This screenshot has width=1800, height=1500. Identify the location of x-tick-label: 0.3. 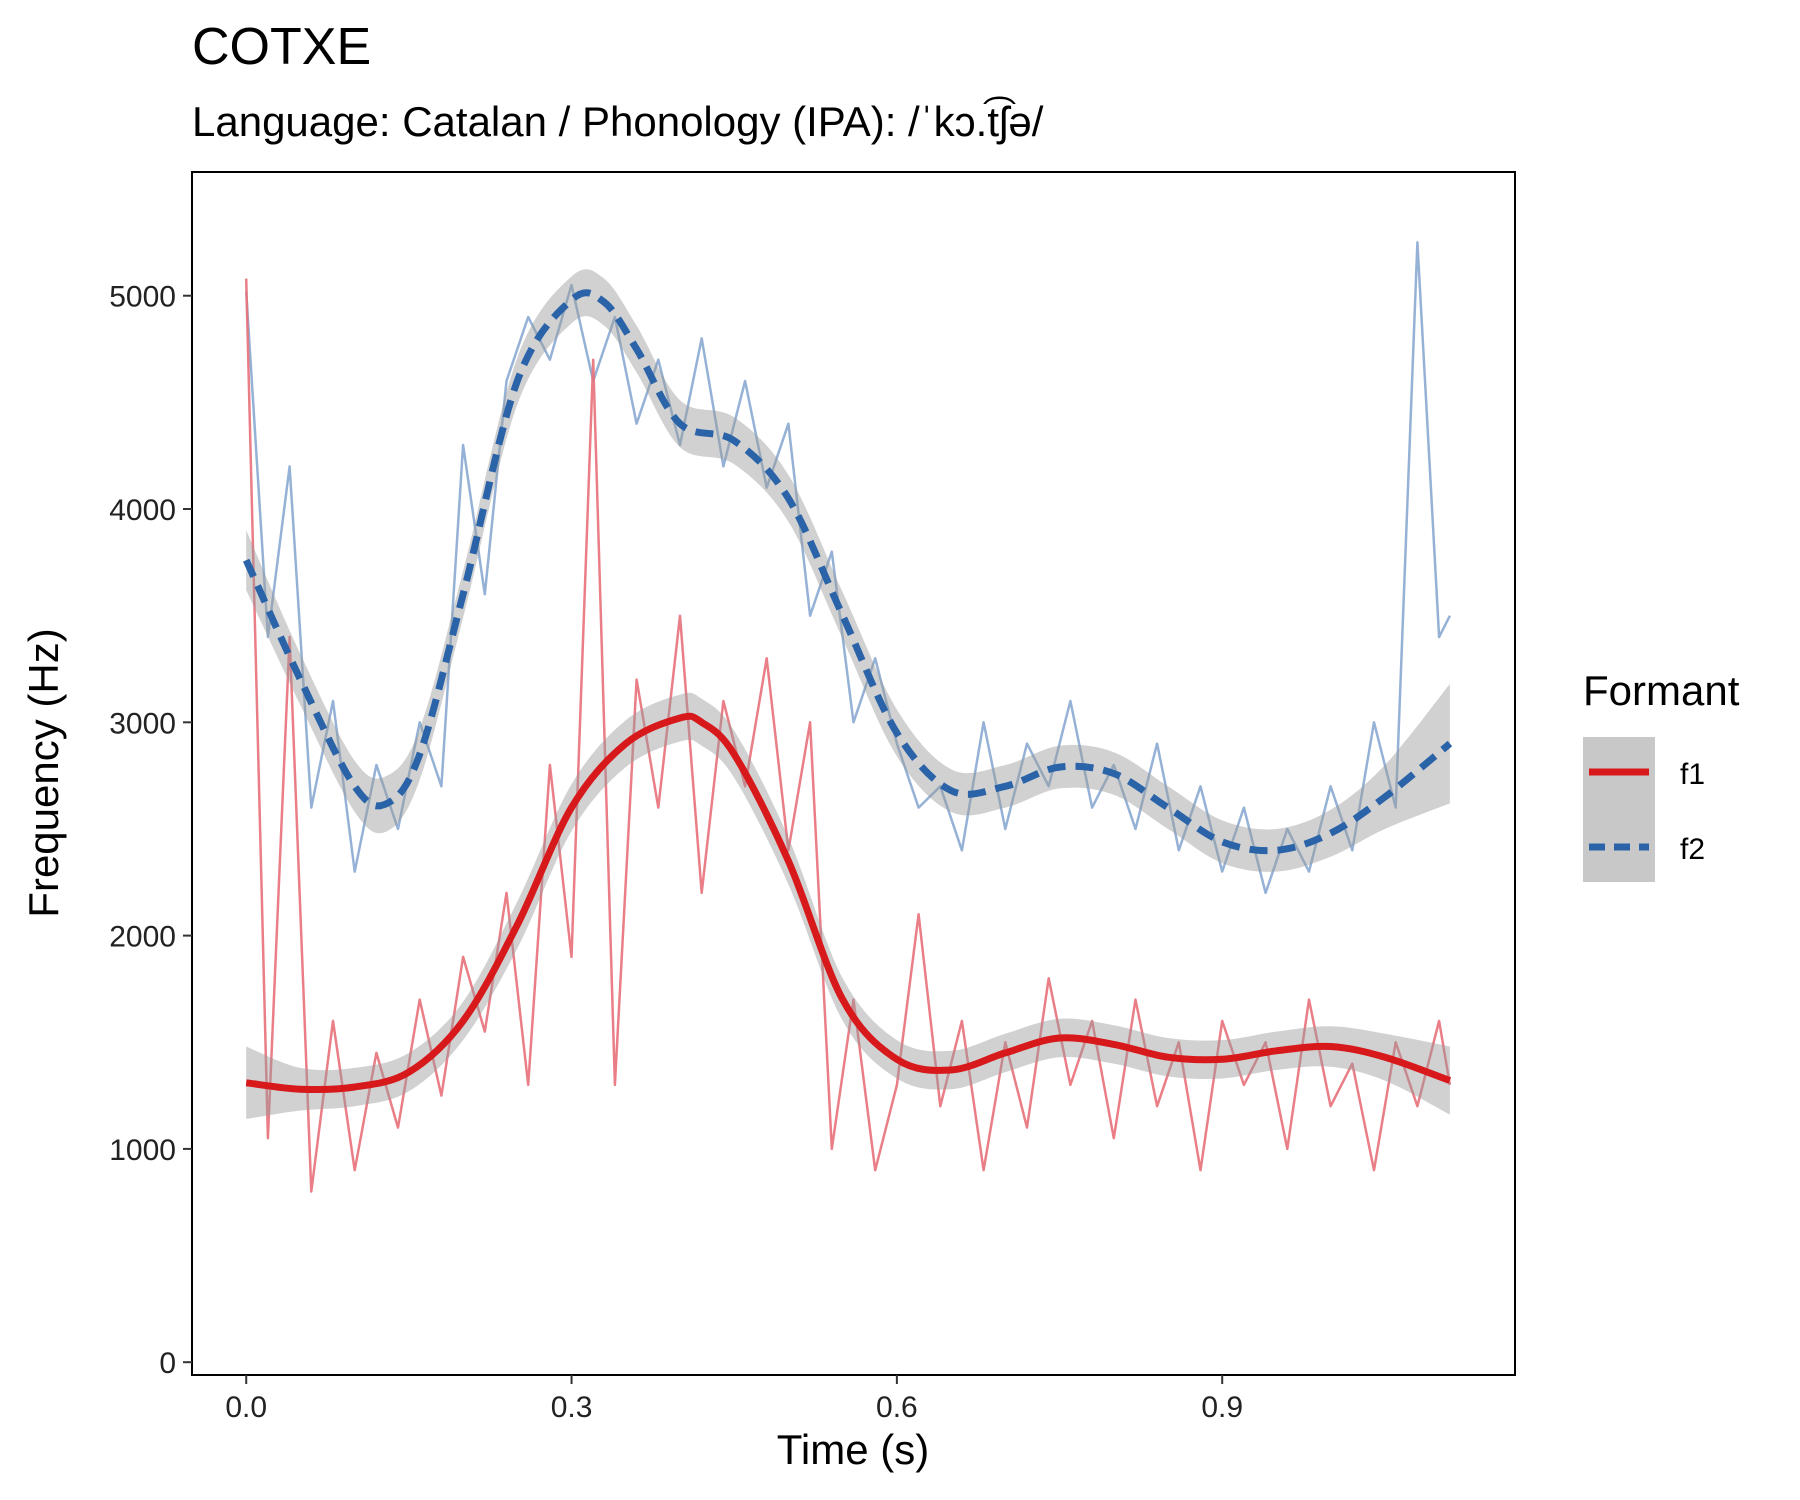
(572, 1407).